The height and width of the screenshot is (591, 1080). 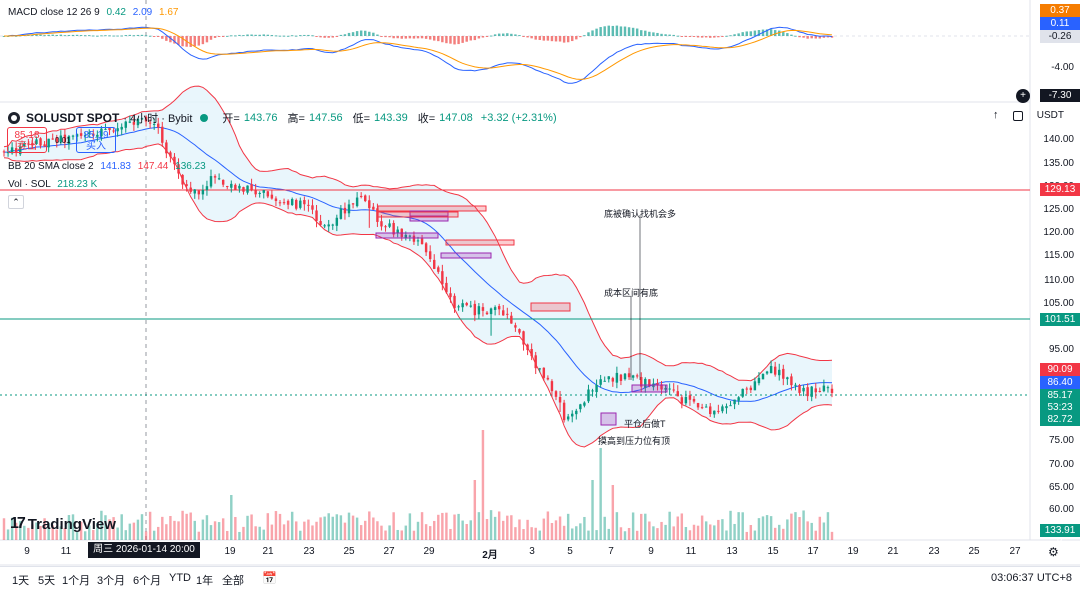 What do you see at coordinates (1031, 578) in the screenshot?
I see `clock-readout: 03:06:37 UTC+8` at bounding box center [1031, 578].